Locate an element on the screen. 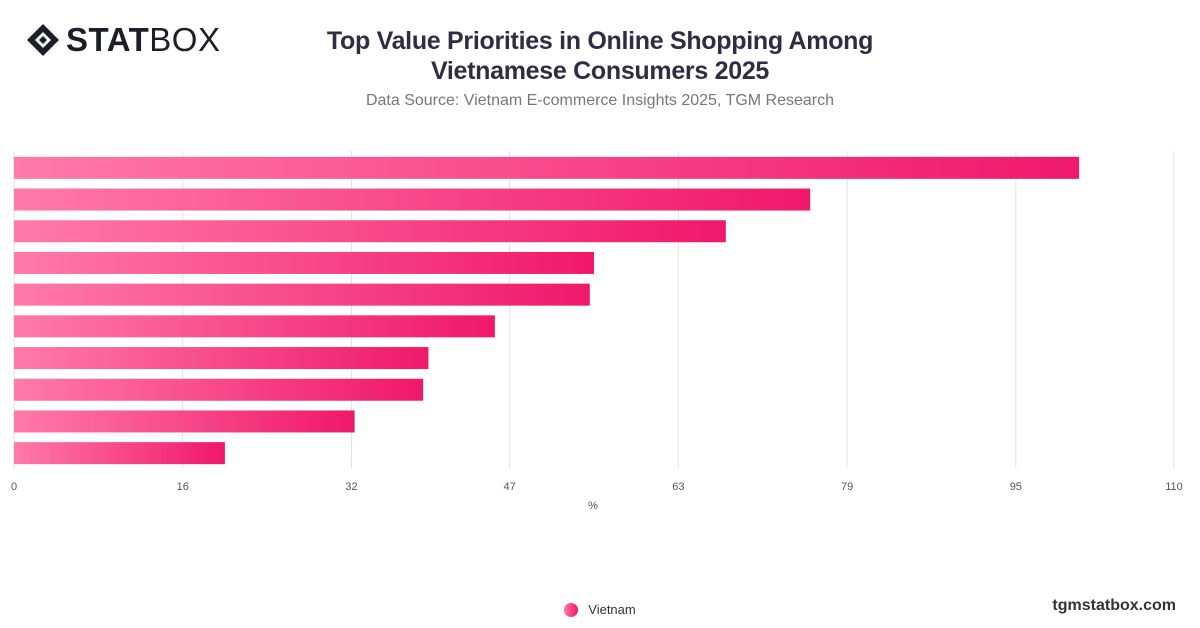  legend-label: Vietnam is located at coordinates (612, 609).